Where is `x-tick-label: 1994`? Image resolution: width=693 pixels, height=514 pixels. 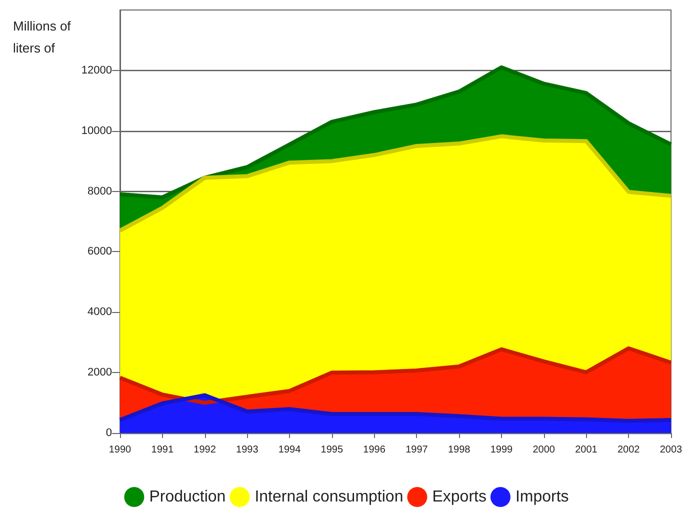 x-tick-label: 1994 is located at coordinates (290, 450).